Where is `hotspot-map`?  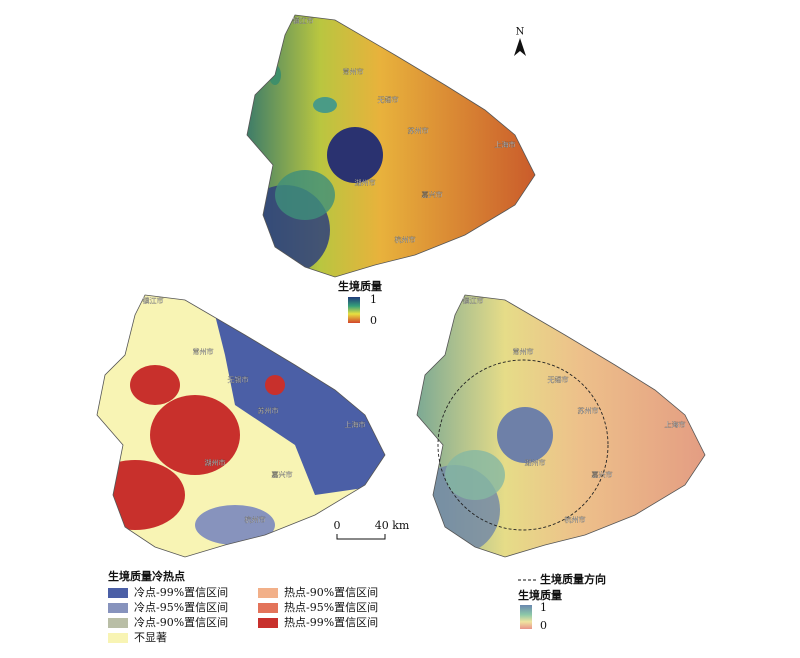 hotspot-map is located at coordinates (241, 426).